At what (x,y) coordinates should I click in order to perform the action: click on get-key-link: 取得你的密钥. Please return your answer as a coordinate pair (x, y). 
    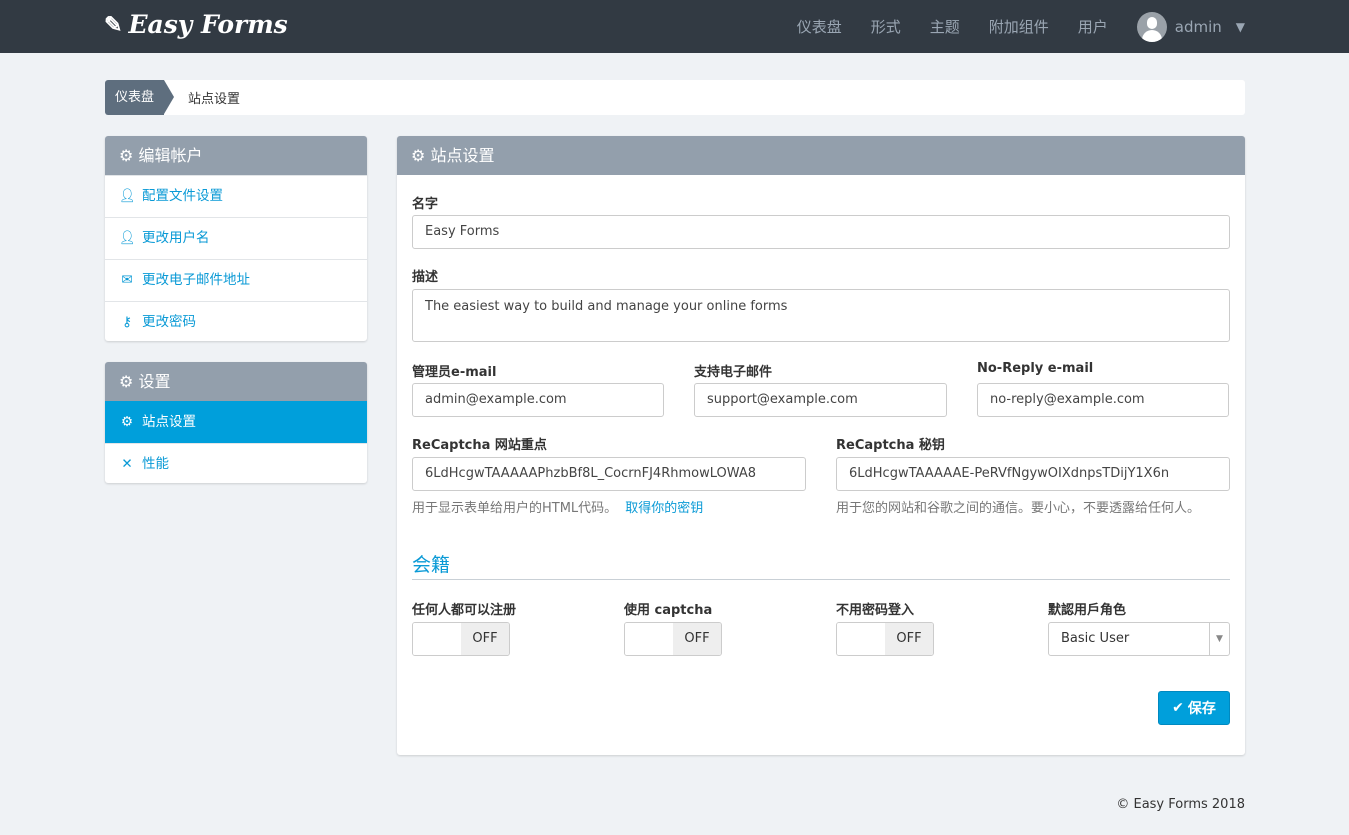
    Looking at the image, I should click on (664, 508).